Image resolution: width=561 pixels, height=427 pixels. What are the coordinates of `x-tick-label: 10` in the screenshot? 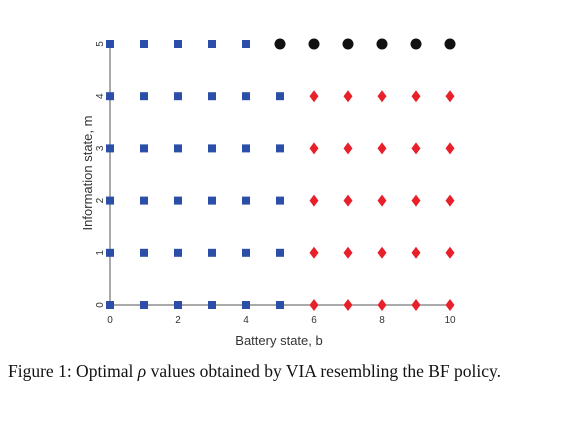 It's located at (450, 320).